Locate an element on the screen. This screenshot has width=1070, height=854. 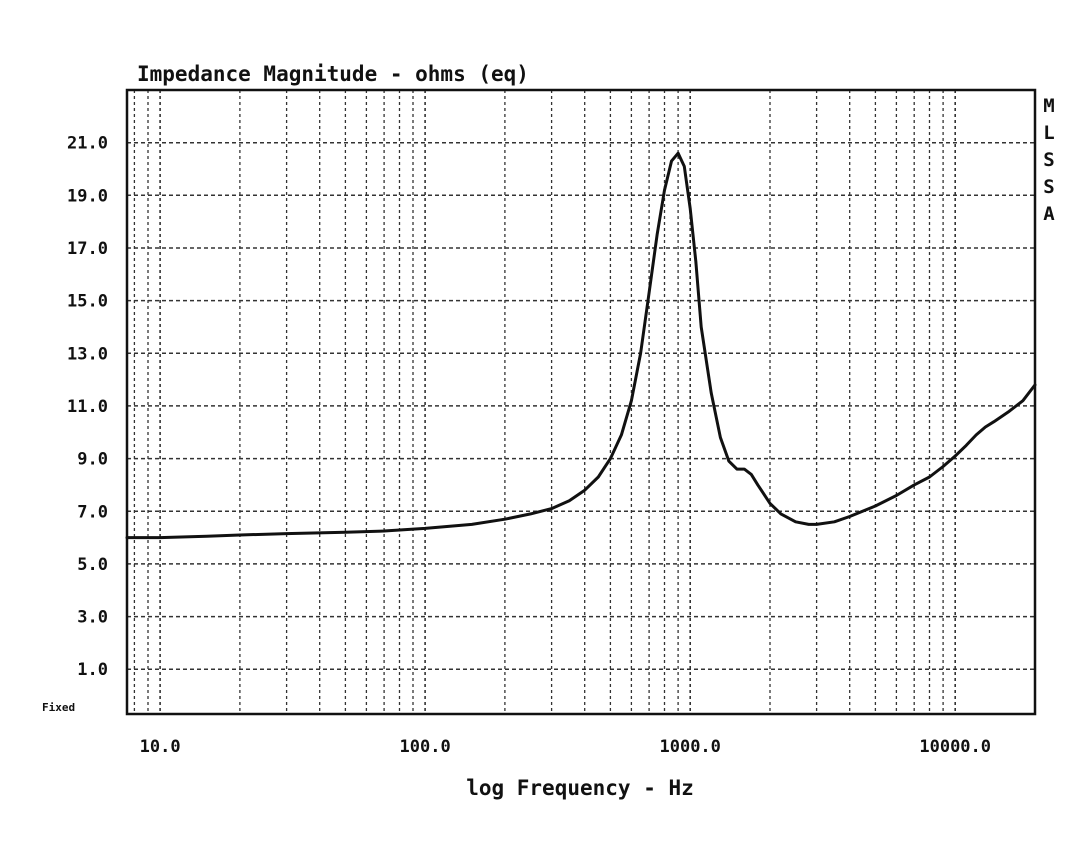
y-tick-label: 17.0 is located at coordinates (87, 249).